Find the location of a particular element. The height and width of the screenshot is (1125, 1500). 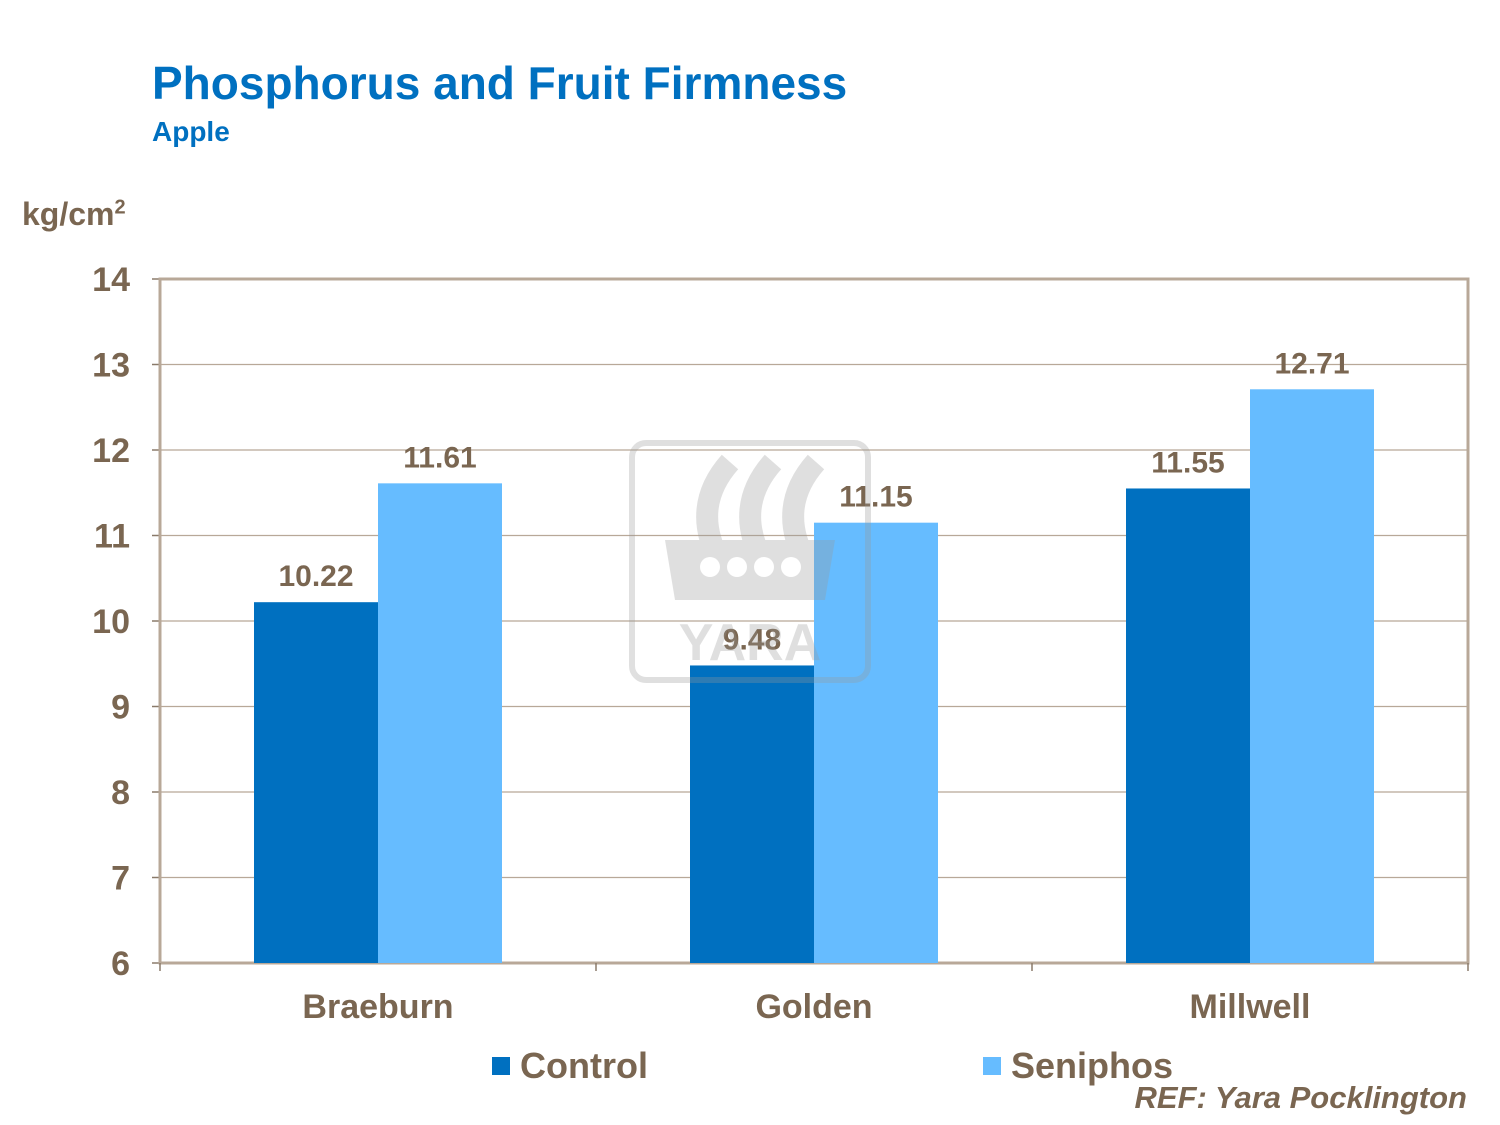

data-label: 11.55 is located at coordinates (1187, 462).